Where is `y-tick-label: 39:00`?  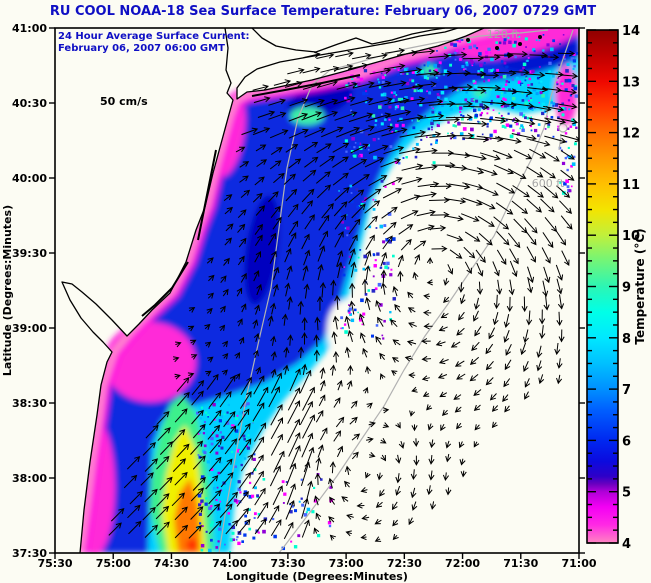
y-tick-label: 39:00 is located at coordinates (29, 328).